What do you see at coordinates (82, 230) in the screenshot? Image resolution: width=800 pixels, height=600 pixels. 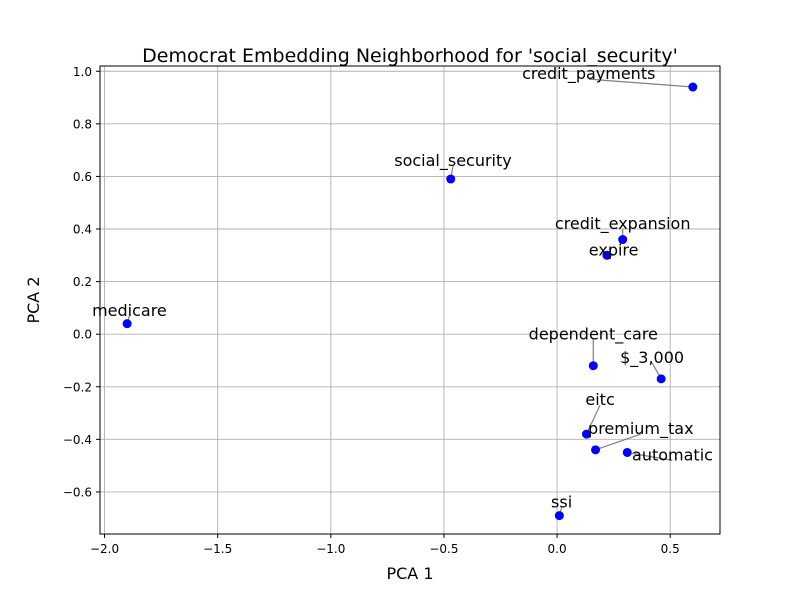 I see `y-tick-label: 0.4` at bounding box center [82, 230].